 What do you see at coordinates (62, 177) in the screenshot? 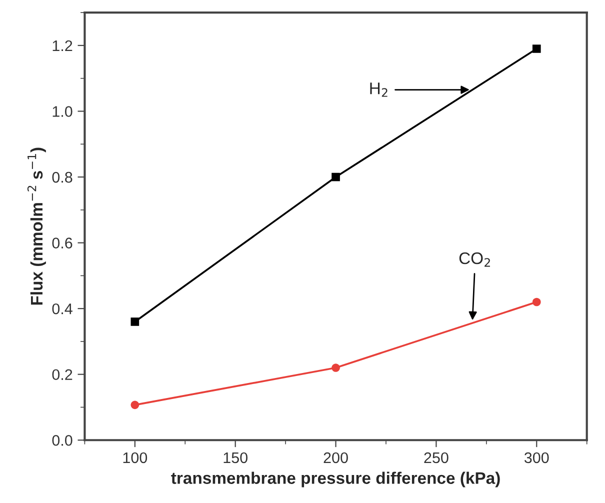
I see `y-tick-label: 0.8` at bounding box center [62, 177].